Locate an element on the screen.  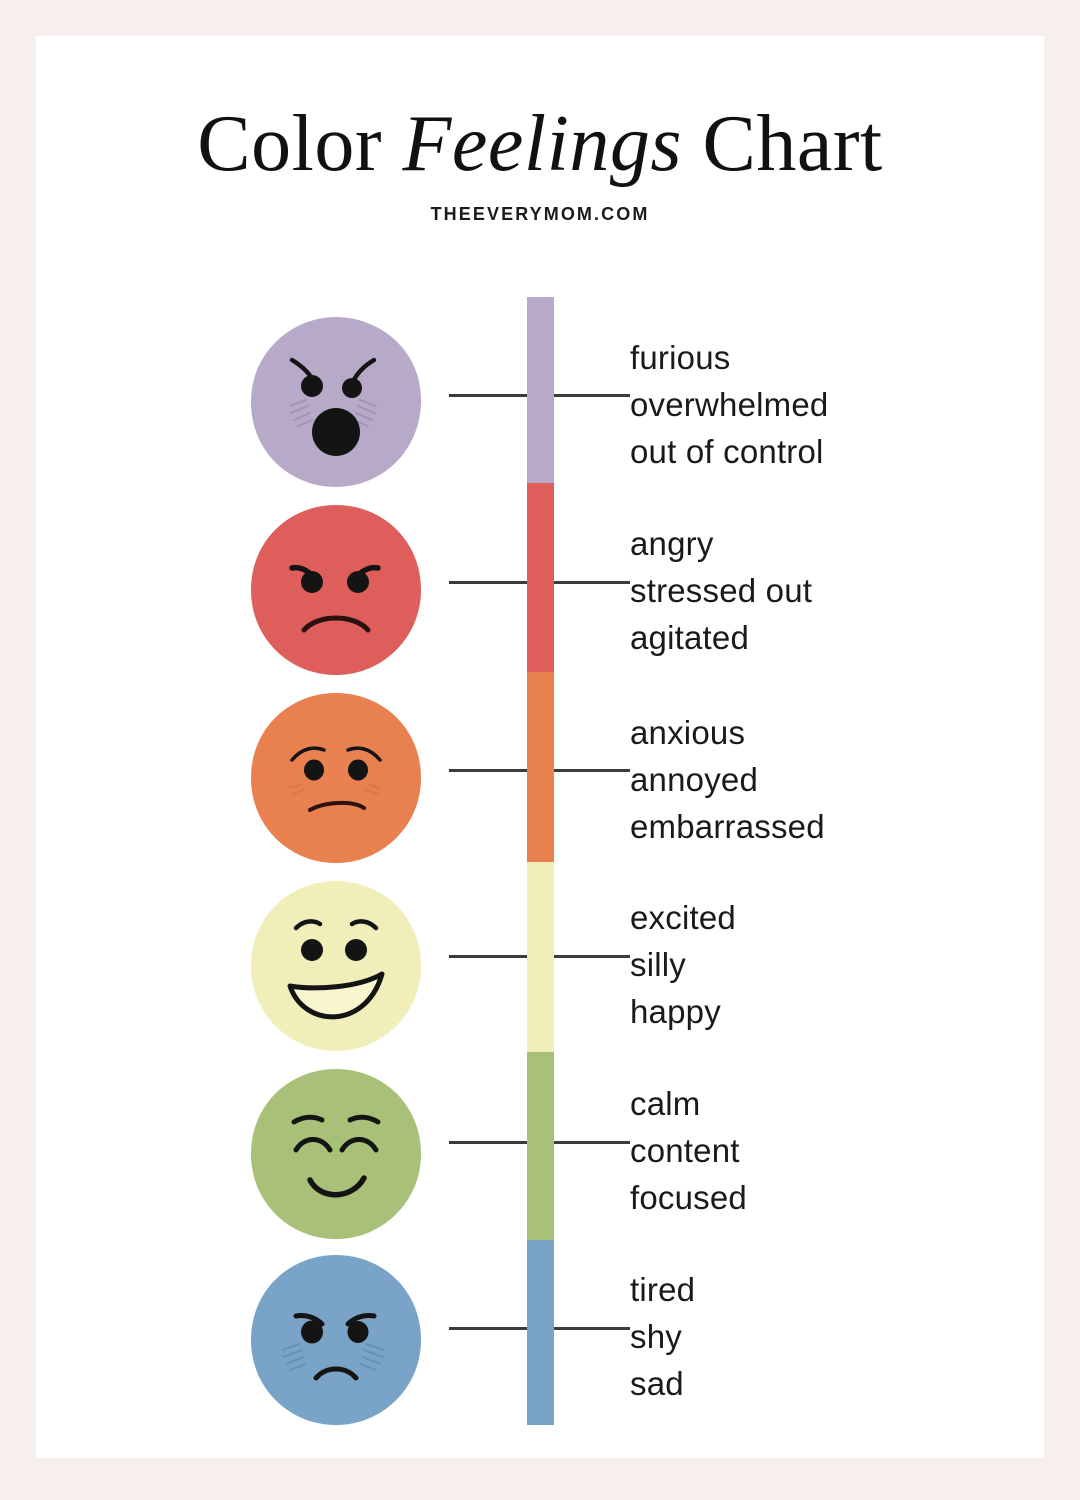
feeling-word: shy is located at coordinates (656, 1336).